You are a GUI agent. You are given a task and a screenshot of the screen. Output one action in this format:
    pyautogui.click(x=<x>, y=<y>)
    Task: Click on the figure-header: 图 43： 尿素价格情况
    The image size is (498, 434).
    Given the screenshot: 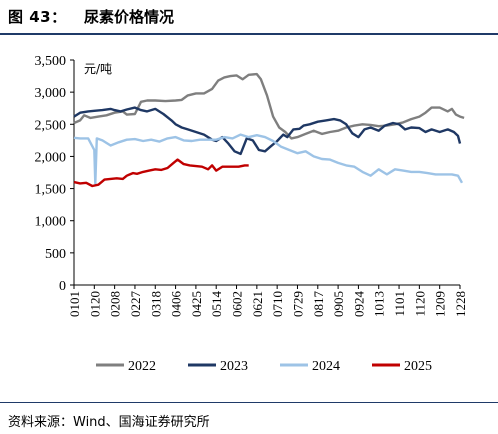 What is the action you would take?
    pyautogui.click(x=249, y=17)
    